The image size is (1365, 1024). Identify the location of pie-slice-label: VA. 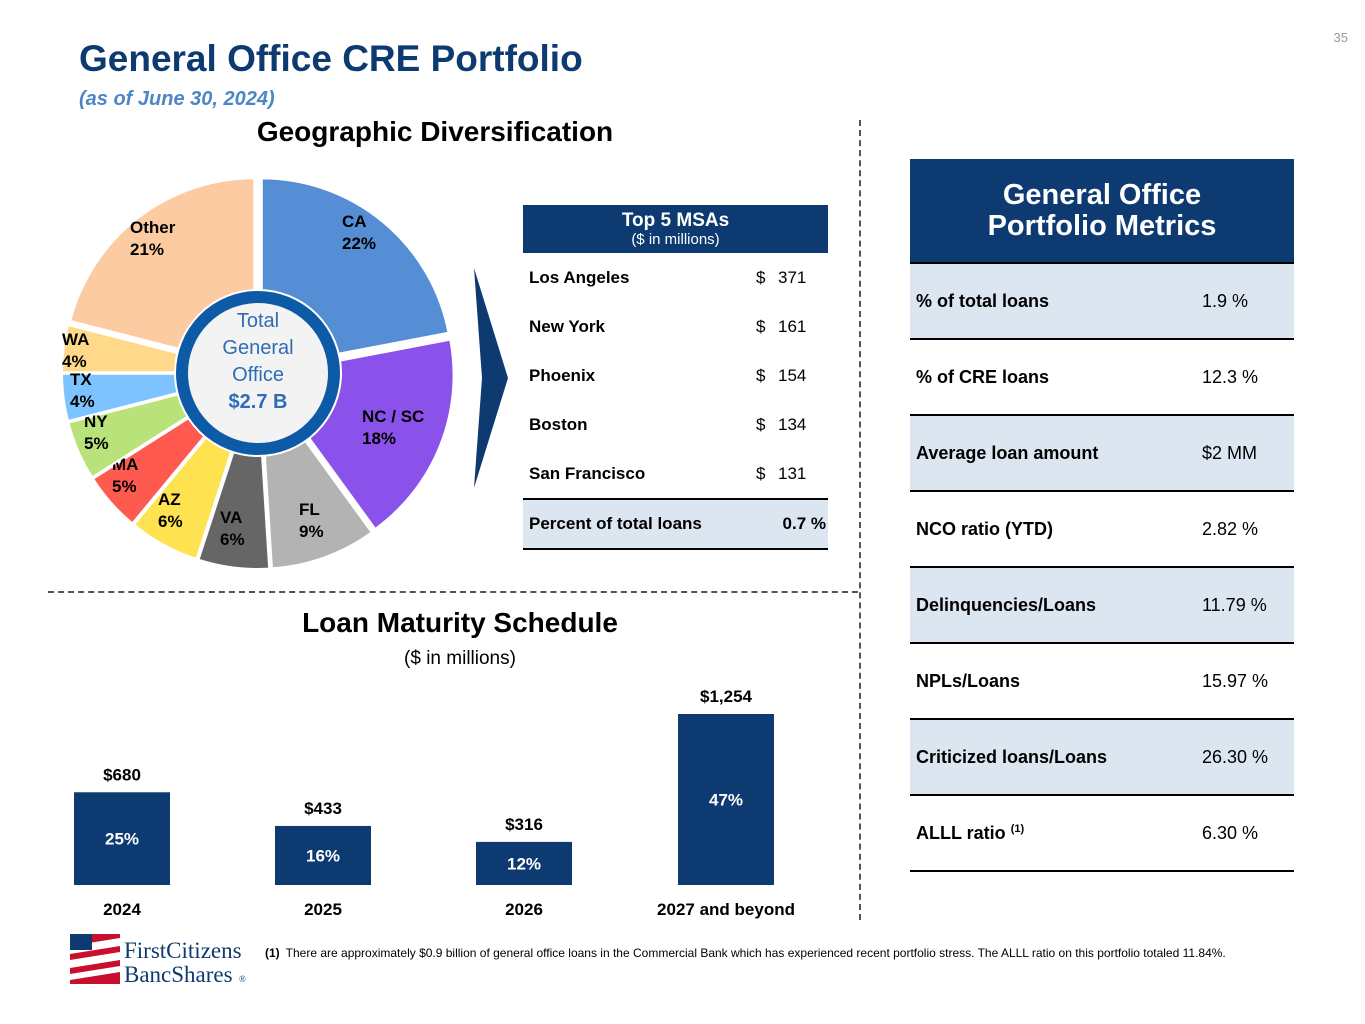
(231, 517).